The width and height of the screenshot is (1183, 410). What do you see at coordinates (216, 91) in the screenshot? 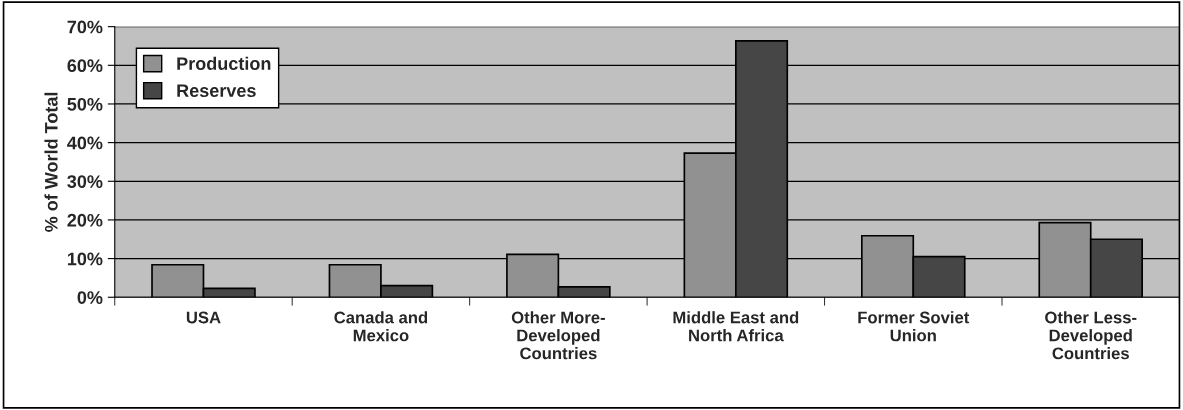
I see `legend-label: Reserves` at bounding box center [216, 91].